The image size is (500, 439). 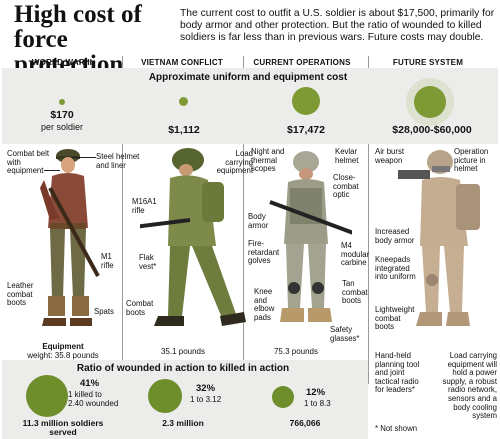 I want to click on cost-value-future: $28,000-$60,000, so click(x=432, y=130).